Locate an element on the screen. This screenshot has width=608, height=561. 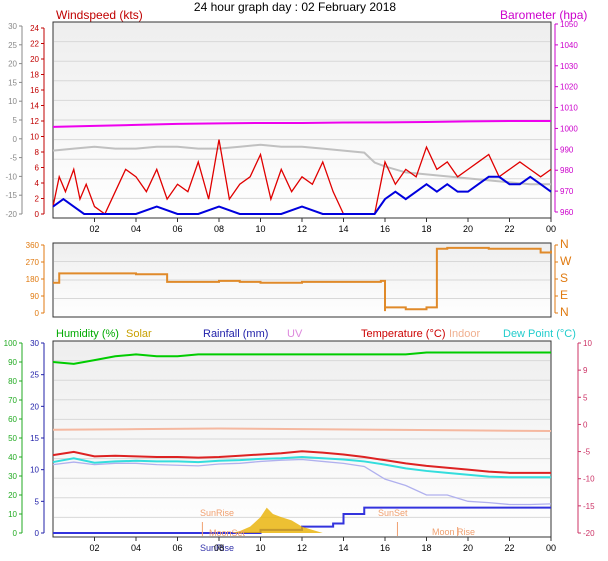
legend-item: Temperature (°C) is located at coordinates (403, 334).